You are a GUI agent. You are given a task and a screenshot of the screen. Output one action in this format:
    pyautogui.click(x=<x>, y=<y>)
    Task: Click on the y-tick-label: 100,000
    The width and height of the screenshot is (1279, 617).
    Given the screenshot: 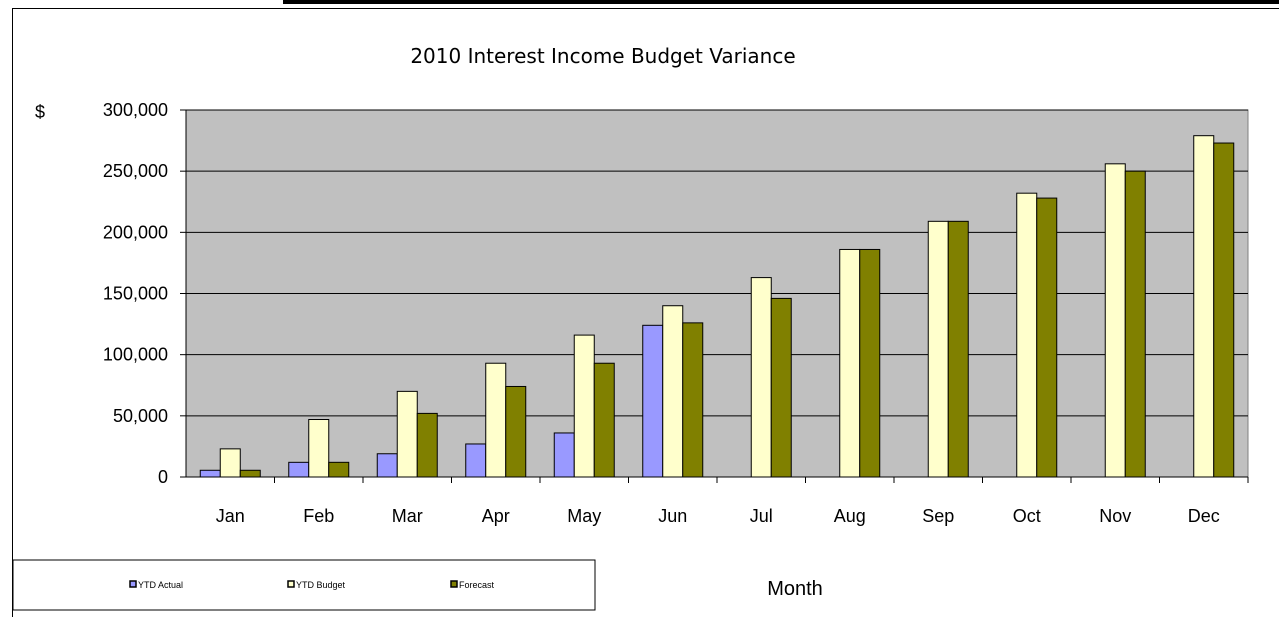 What is the action you would take?
    pyautogui.click(x=135, y=355)
    